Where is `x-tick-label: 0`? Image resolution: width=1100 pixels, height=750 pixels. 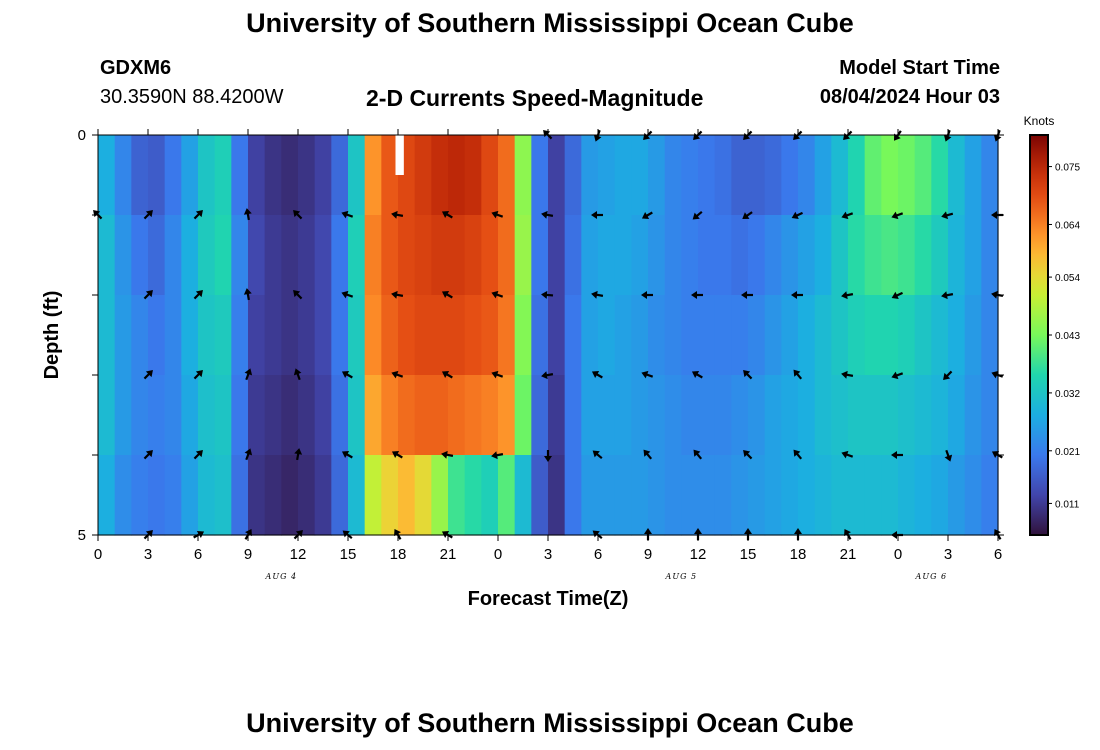
x-tick-label: 0 is located at coordinates (98, 554).